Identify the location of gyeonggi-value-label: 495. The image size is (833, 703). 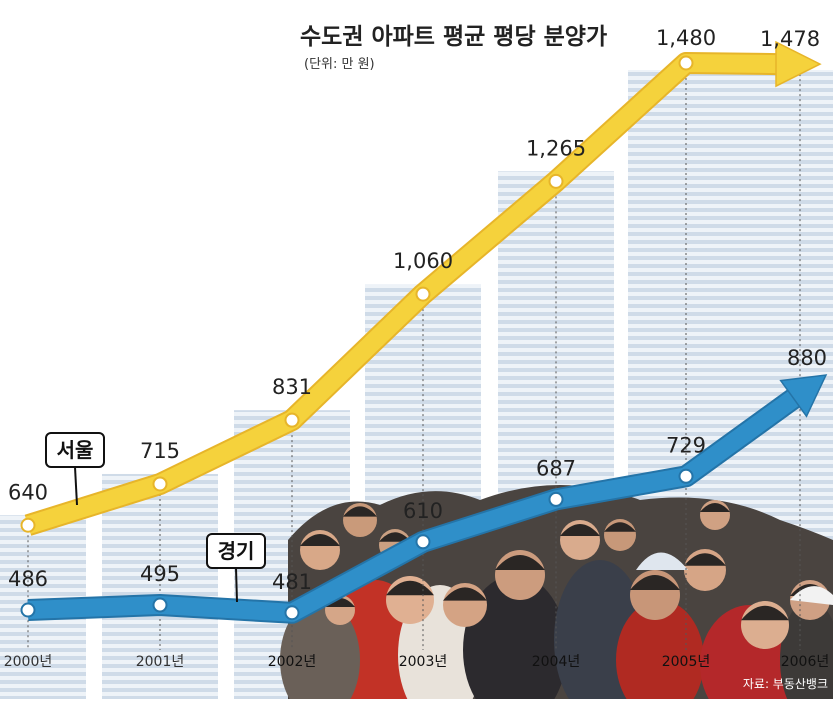
(160, 574).